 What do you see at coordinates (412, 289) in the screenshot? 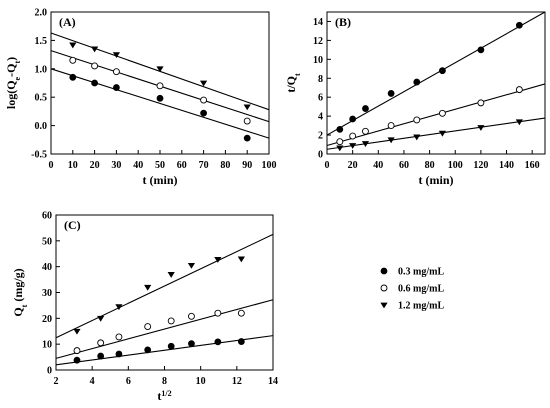
I see `legend: 0.3 mg/mL 0.6 mg/mL 1.2 mg/mL` at bounding box center [412, 289].